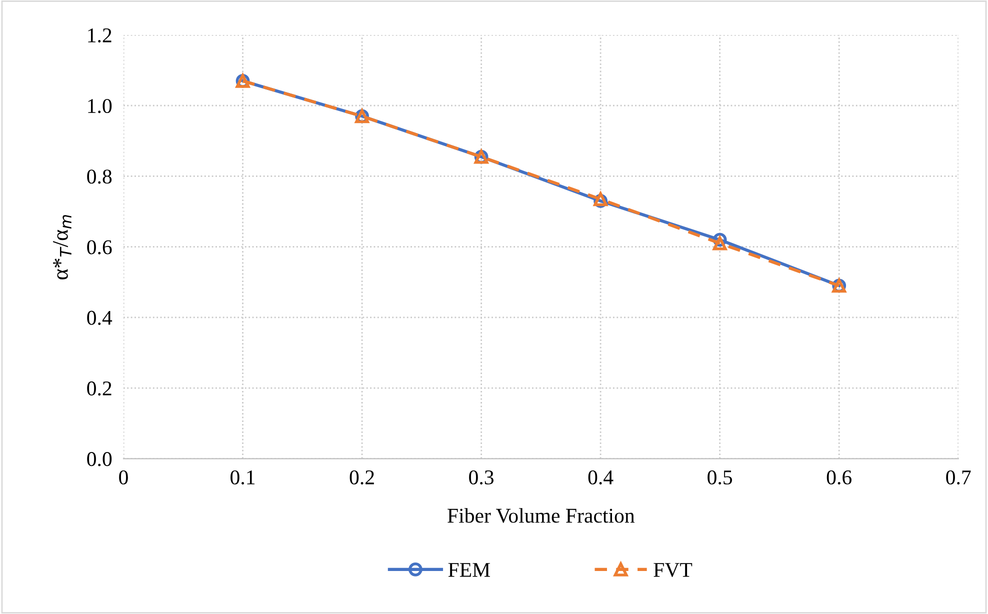  Describe the element at coordinates (720, 477) in the screenshot. I see `x-tick-label: 0.5` at that location.